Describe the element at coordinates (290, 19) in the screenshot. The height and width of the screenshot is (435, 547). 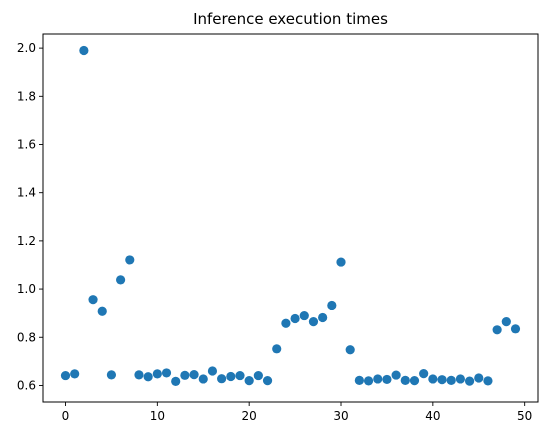
I see `chart-title: Inference execution times` at that location.